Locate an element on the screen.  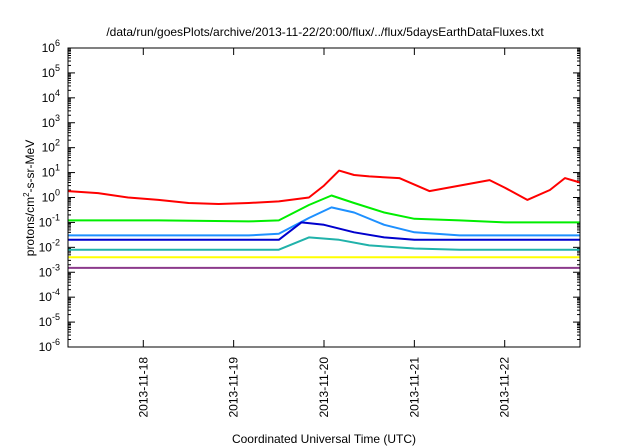
y-tick-exp: -6 is located at coordinates (56, 342).